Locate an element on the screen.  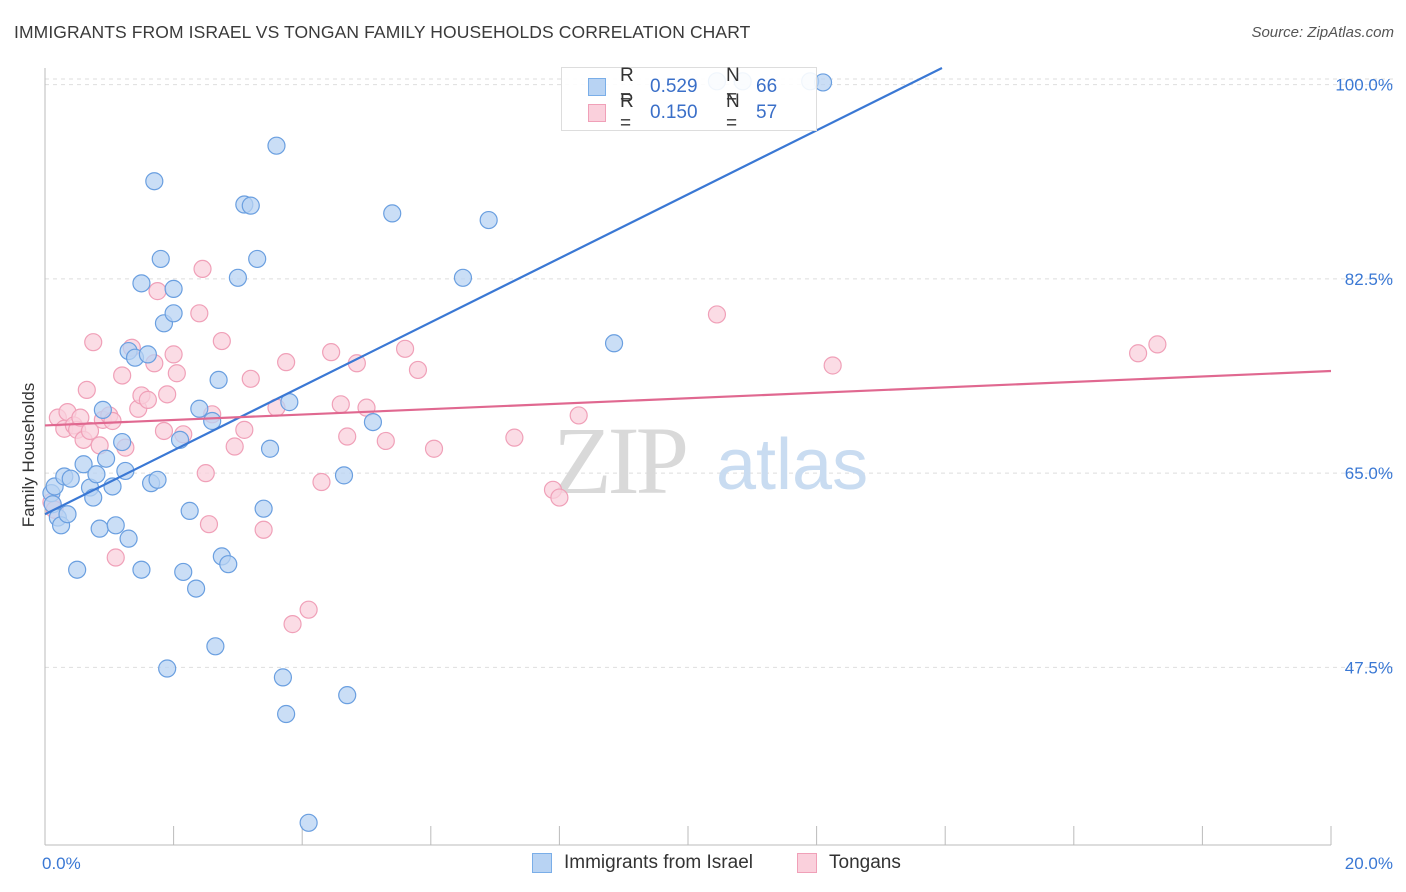
legend-n-value: 57 is located at coordinates (767, 112).